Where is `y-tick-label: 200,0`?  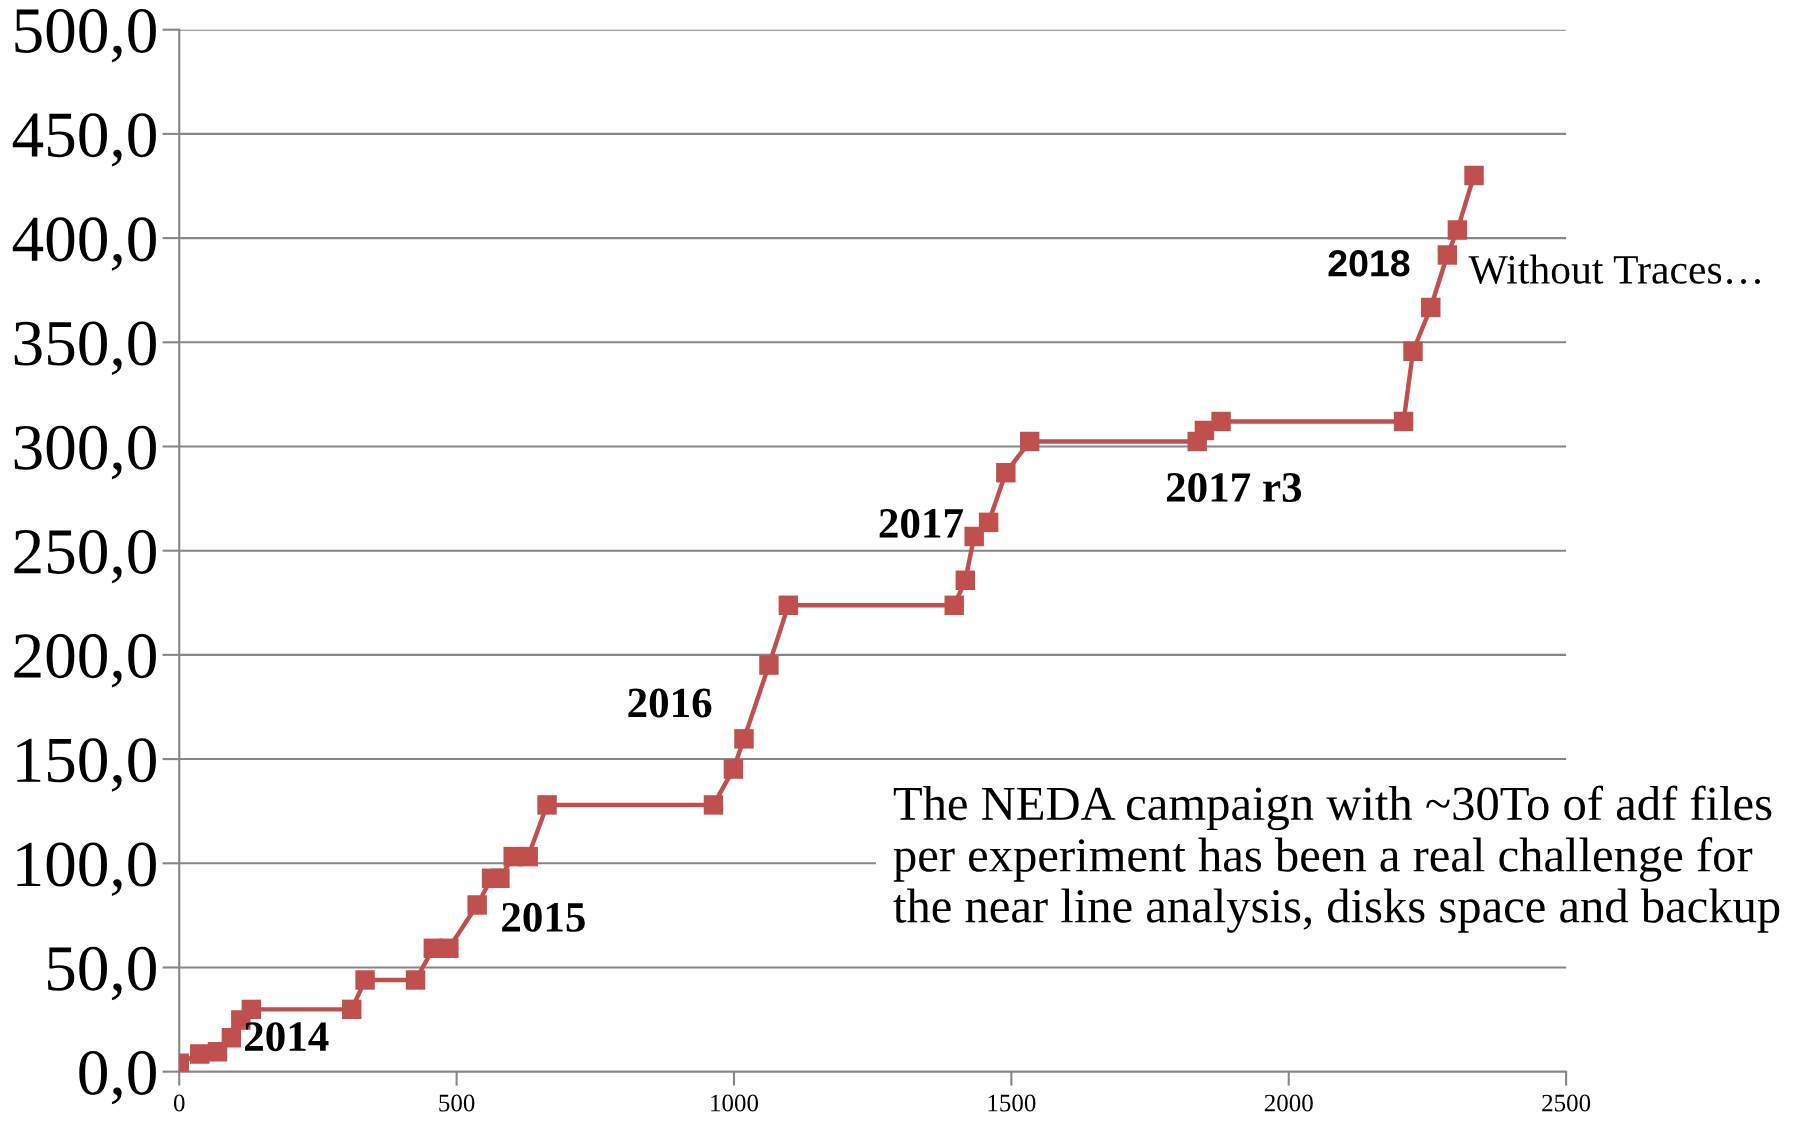
y-tick-label: 200,0 is located at coordinates (85, 661).